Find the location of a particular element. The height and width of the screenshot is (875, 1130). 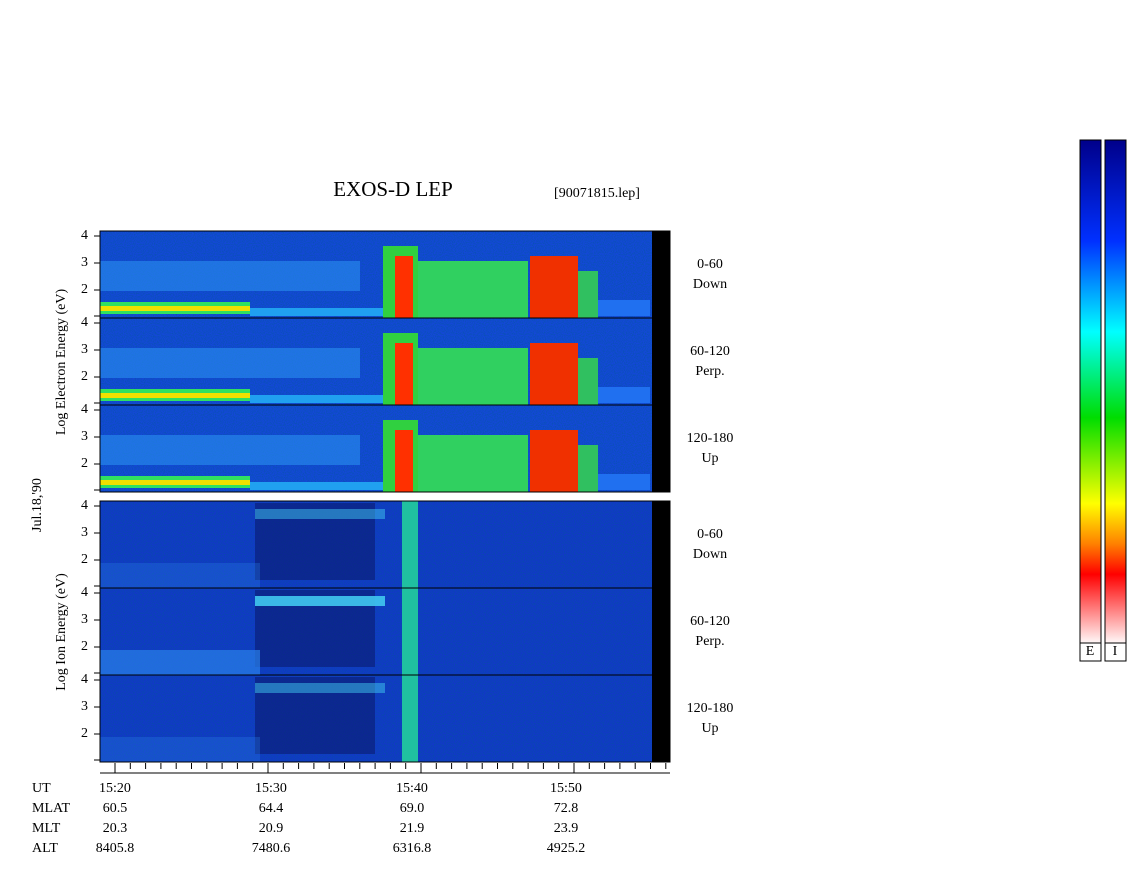

ephemeris-value: 15:40 is located at coordinates (412, 788).